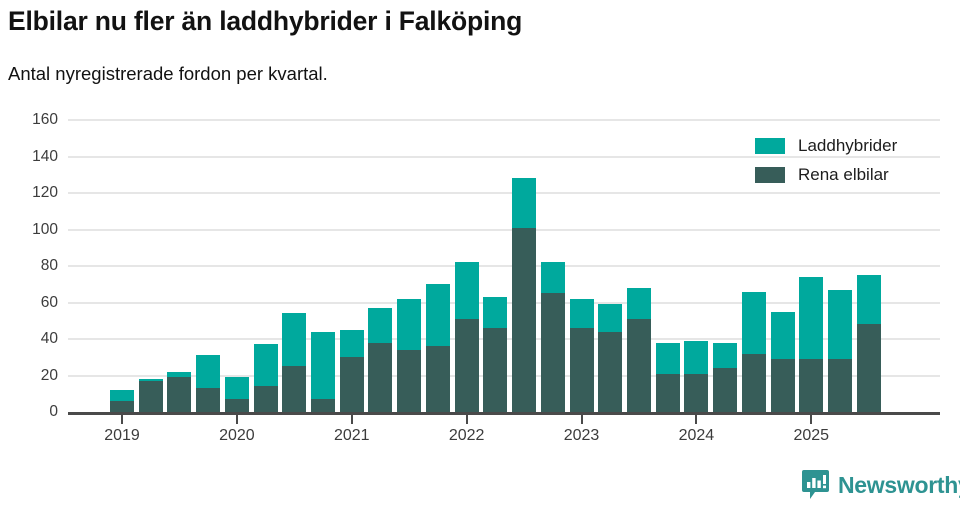 This screenshot has height=505, width=960. I want to click on bar-2019Q3, so click(179, 391).